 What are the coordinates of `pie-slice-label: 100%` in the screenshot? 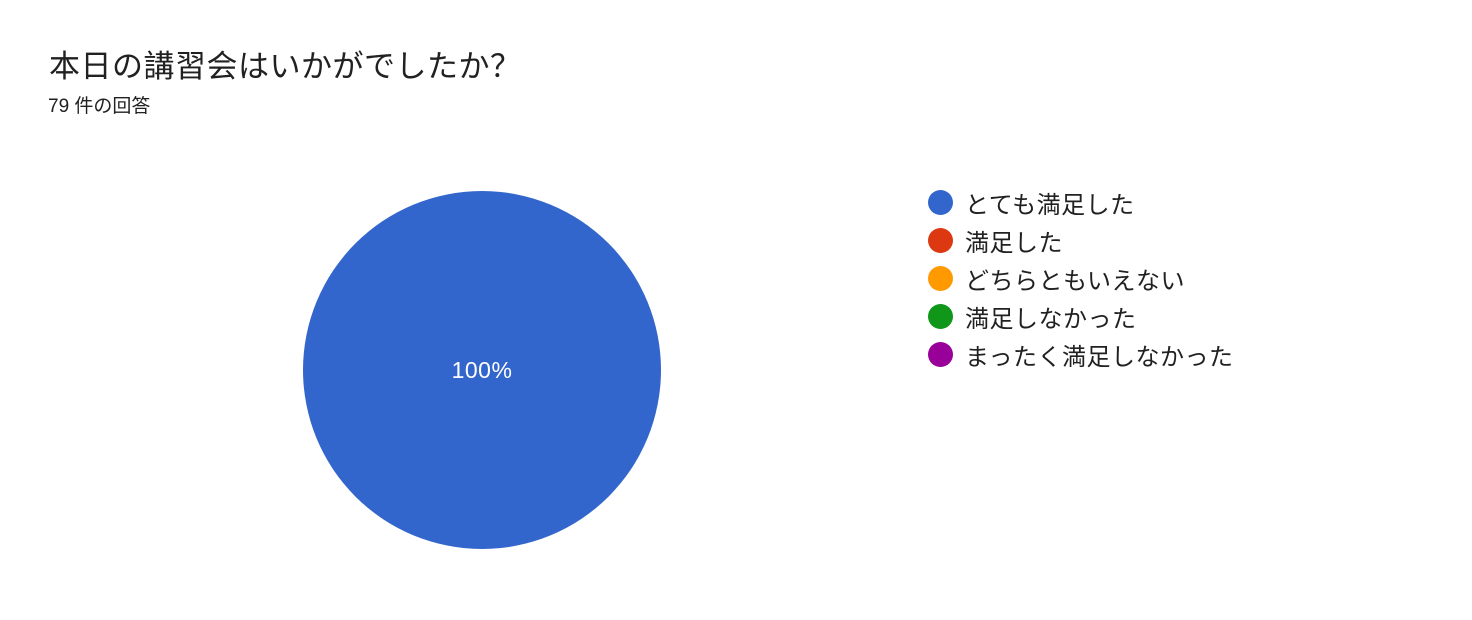 It's located at (482, 369).